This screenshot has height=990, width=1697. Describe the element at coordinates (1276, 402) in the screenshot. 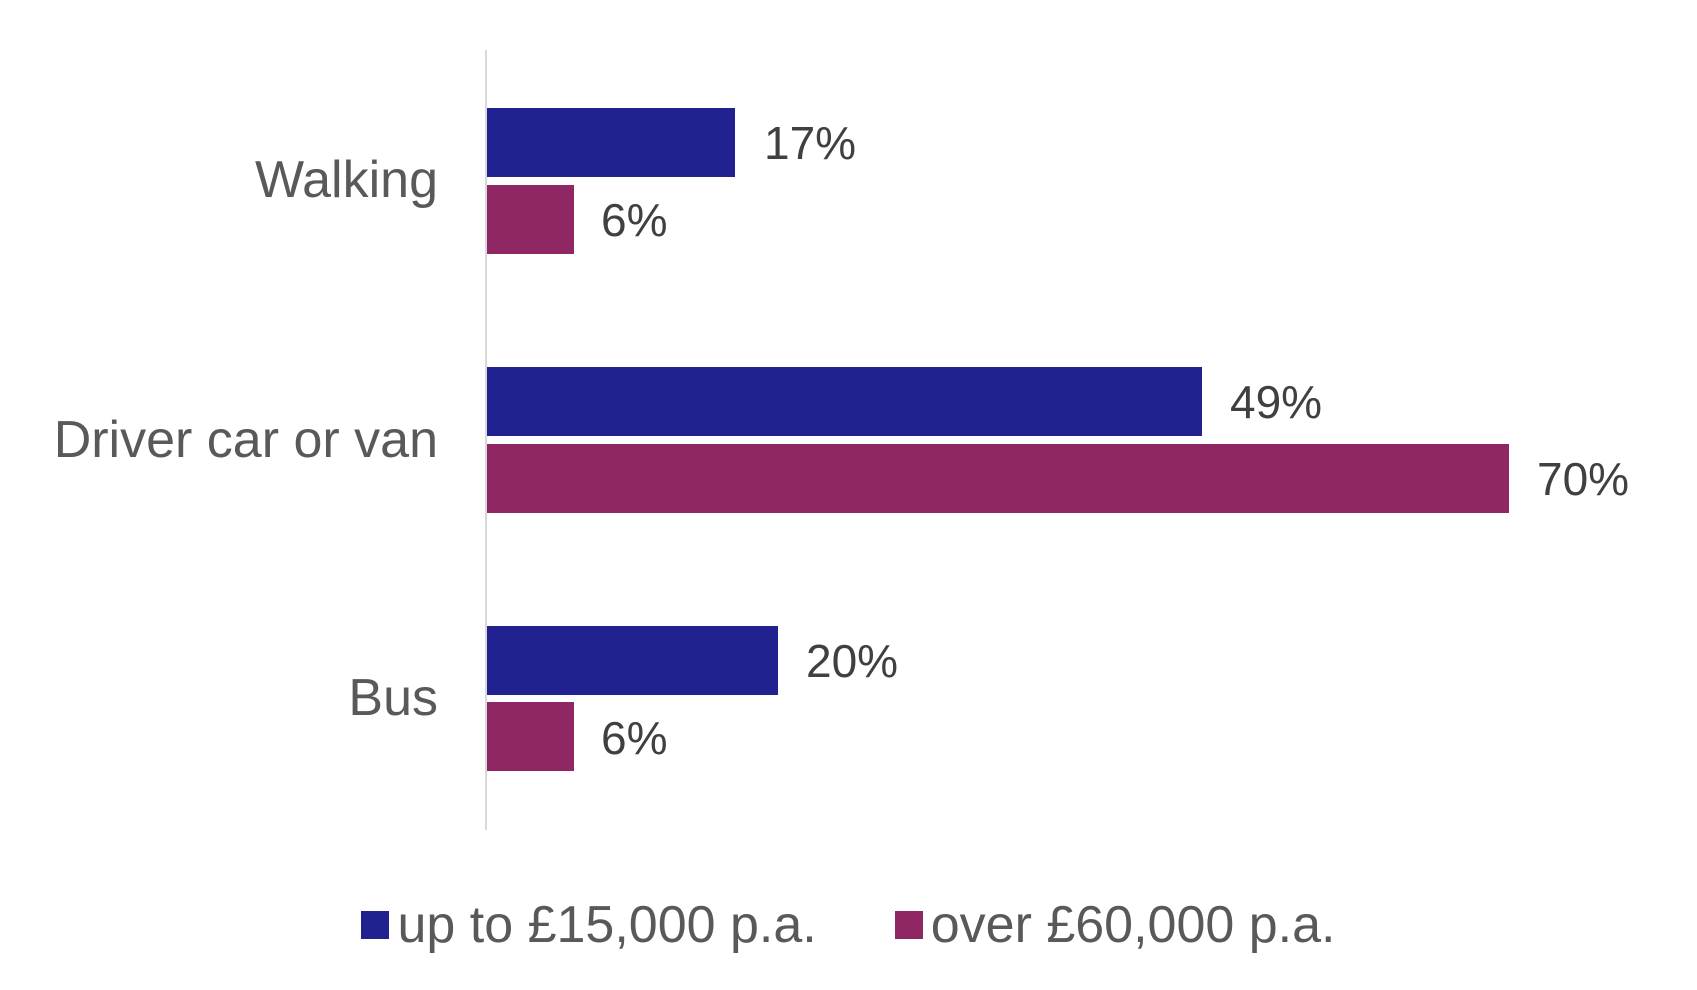

I see `value-label: 49%` at that location.